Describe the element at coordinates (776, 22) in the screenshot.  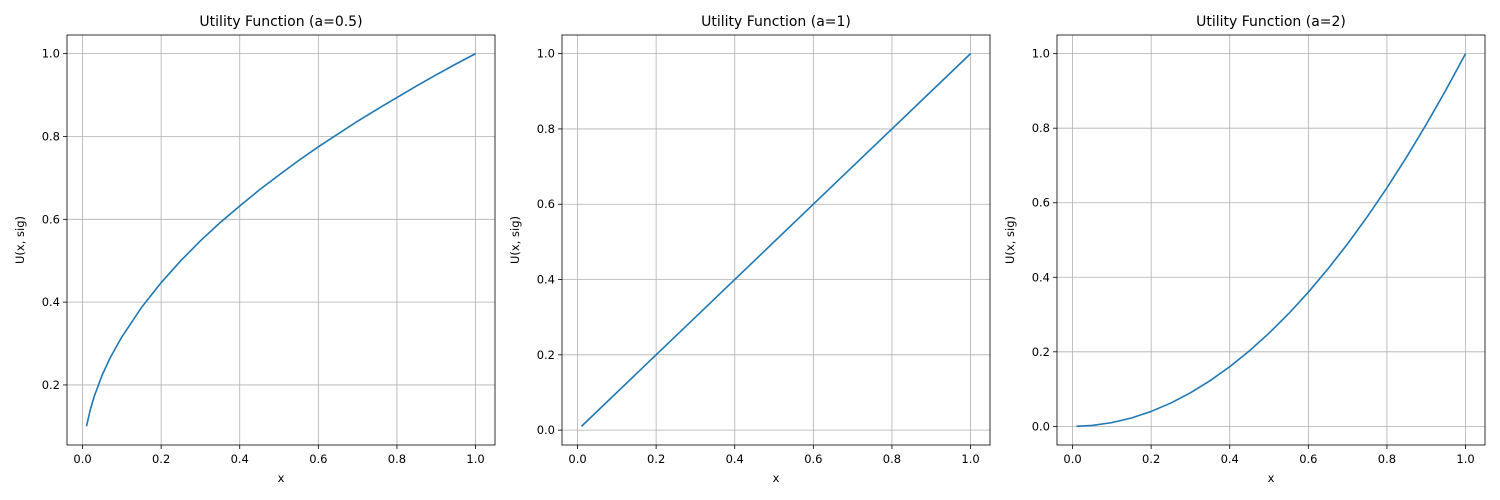
I see `chart-title: Utility Function (a=1)` at that location.